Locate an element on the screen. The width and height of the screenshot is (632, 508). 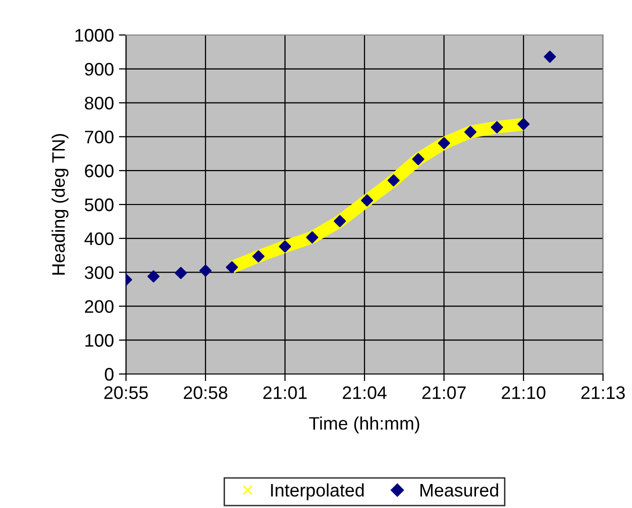
x-tick-label: 21:04 is located at coordinates (364, 393).